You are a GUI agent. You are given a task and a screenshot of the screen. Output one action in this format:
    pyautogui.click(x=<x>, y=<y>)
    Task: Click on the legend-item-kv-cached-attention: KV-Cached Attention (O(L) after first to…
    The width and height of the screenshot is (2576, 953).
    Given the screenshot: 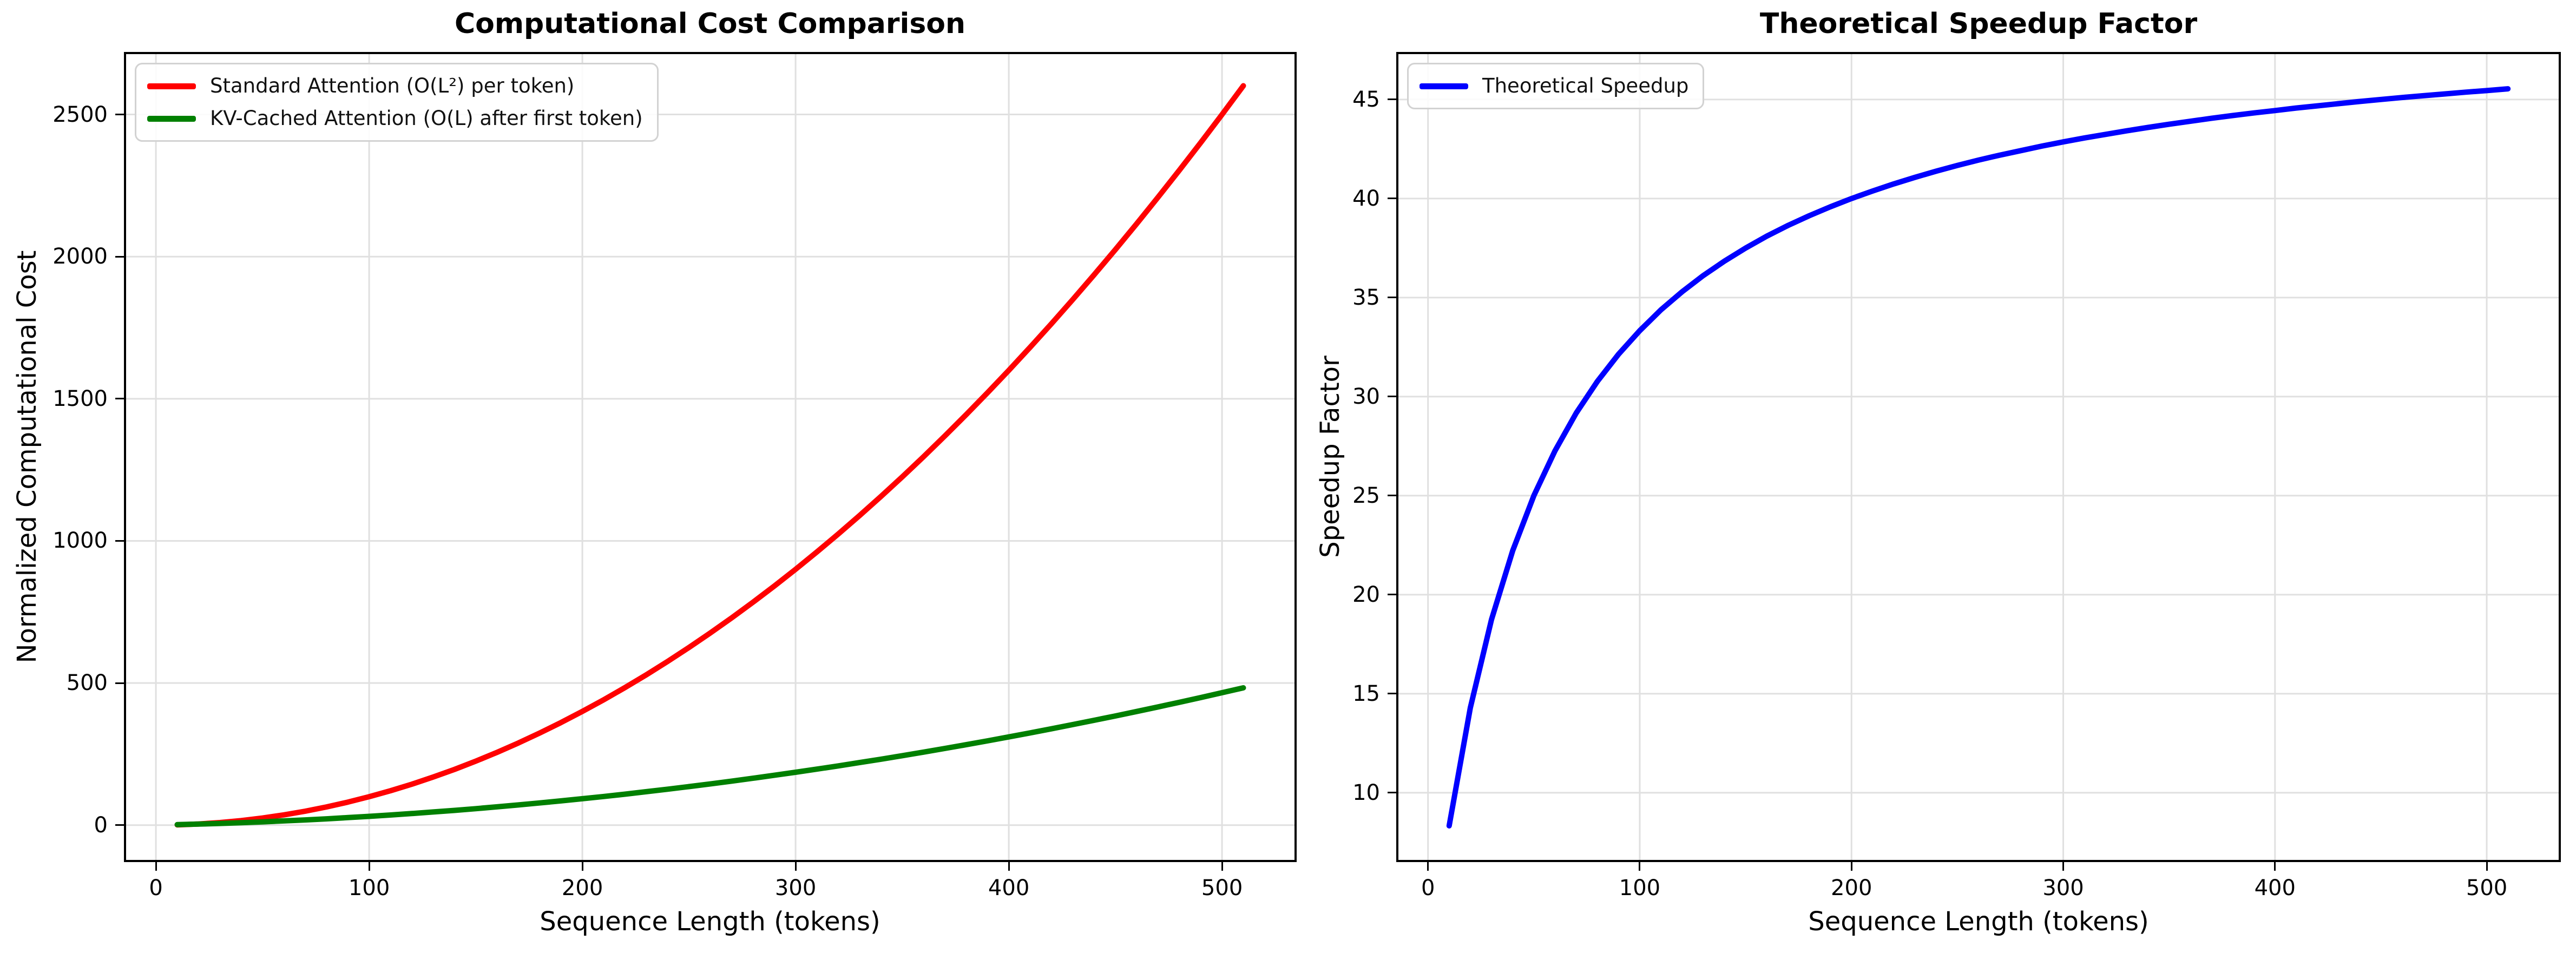 What is the action you would take?
    pyautogui.click(x=395, y=119)
    